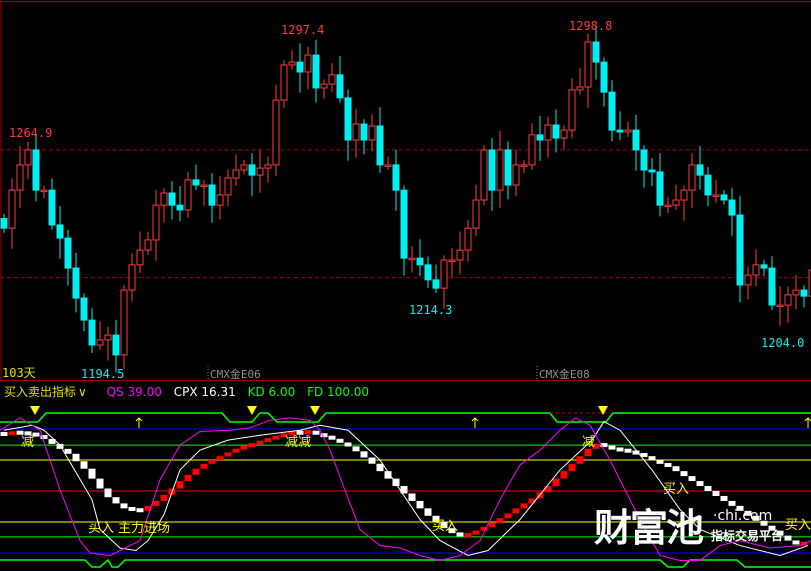 The height and width of the screenshot is (571, 811). I want to click on legend-cpx: CPX 16.31, so click(205, 392).